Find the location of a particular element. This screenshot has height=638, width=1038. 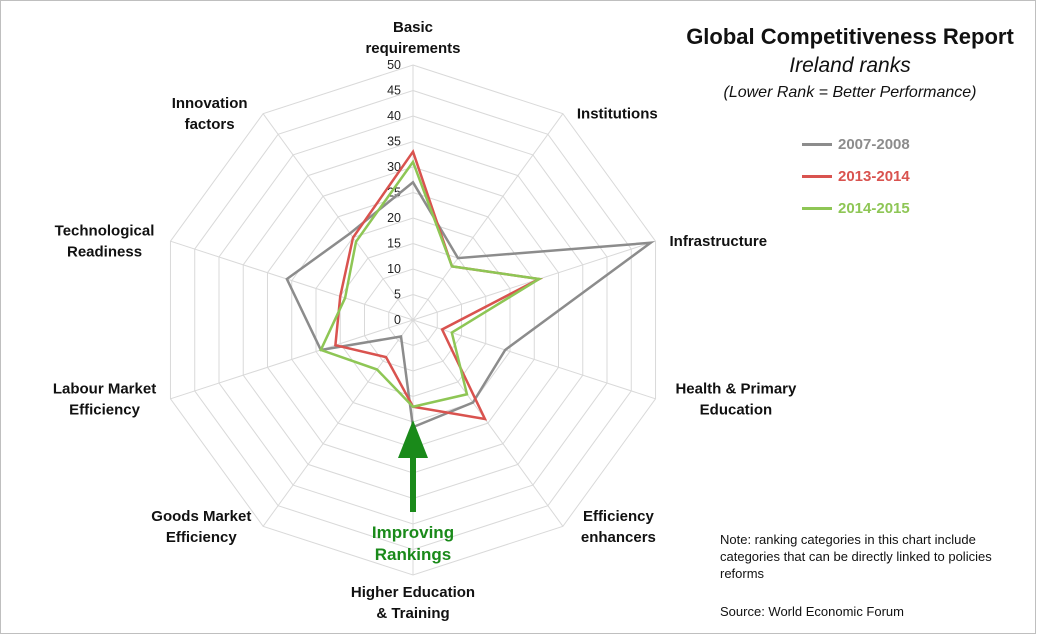

arrow-head-icon is located at coordinates (413, 439).